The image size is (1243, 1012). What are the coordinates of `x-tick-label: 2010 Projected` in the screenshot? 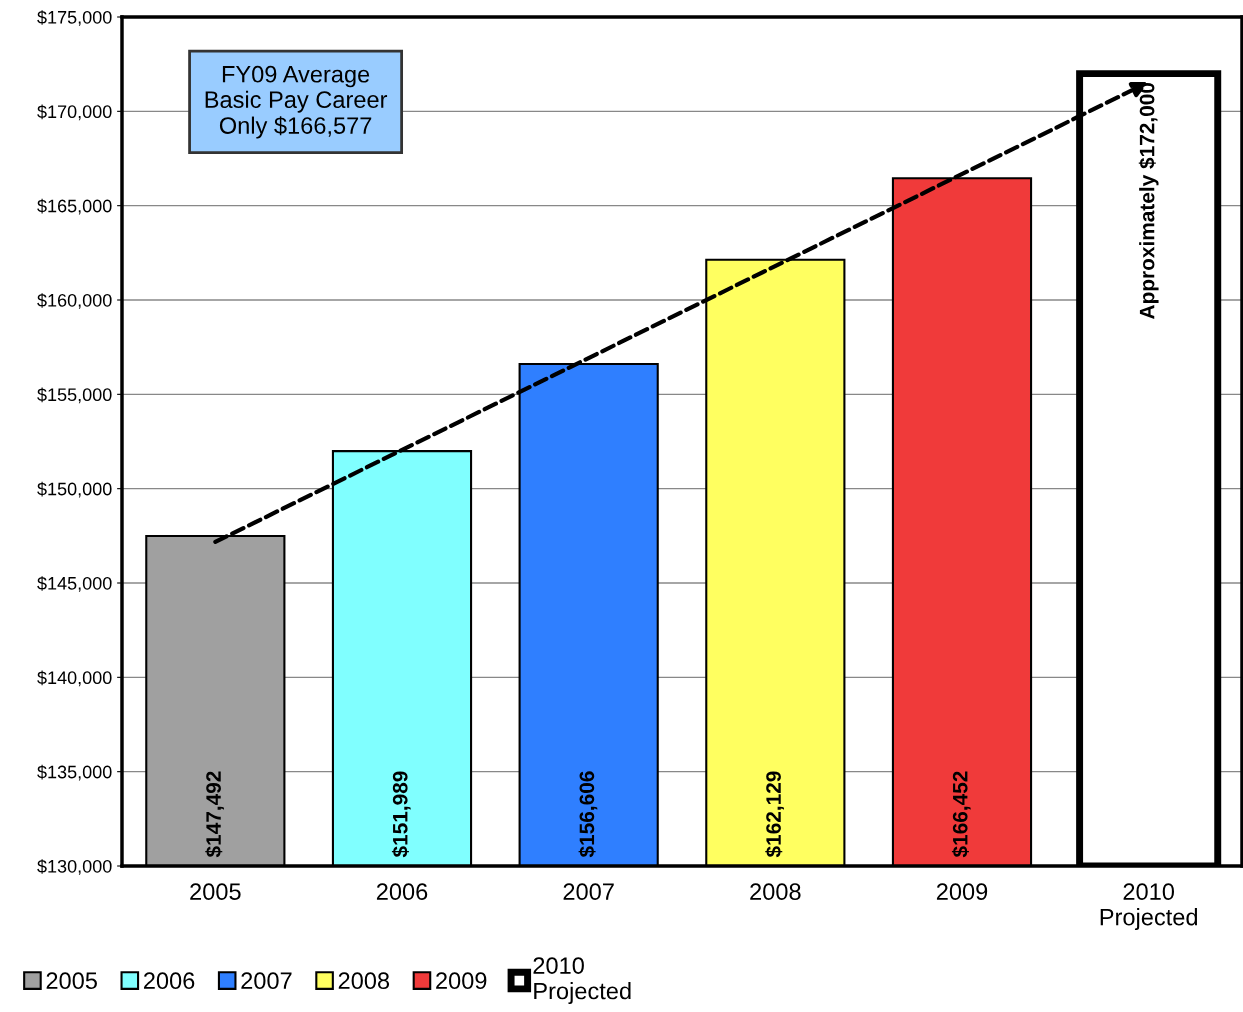 It's located at (1149, 907).